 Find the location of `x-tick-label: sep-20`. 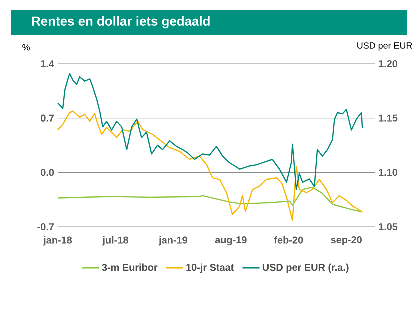

x-tick-label: sep-20 is located at coordinates (346, 241).